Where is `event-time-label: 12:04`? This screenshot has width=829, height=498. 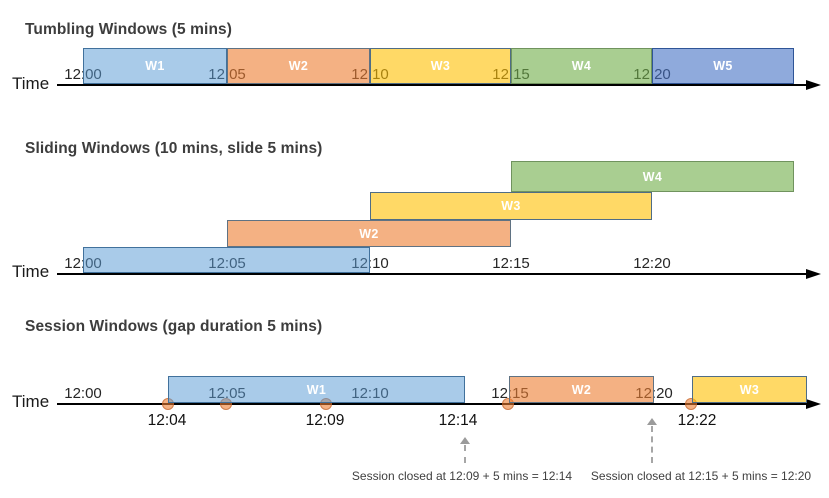
event-time-label: 12:04 is located at coordinates (167, 420).